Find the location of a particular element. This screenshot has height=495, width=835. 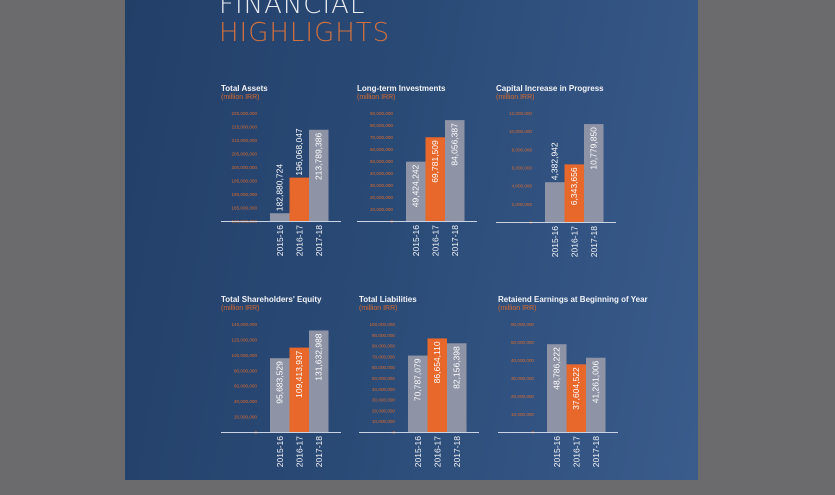

chart-title: Retaiend Earnings at Beginning of Year is located at coordinates (573, 299).